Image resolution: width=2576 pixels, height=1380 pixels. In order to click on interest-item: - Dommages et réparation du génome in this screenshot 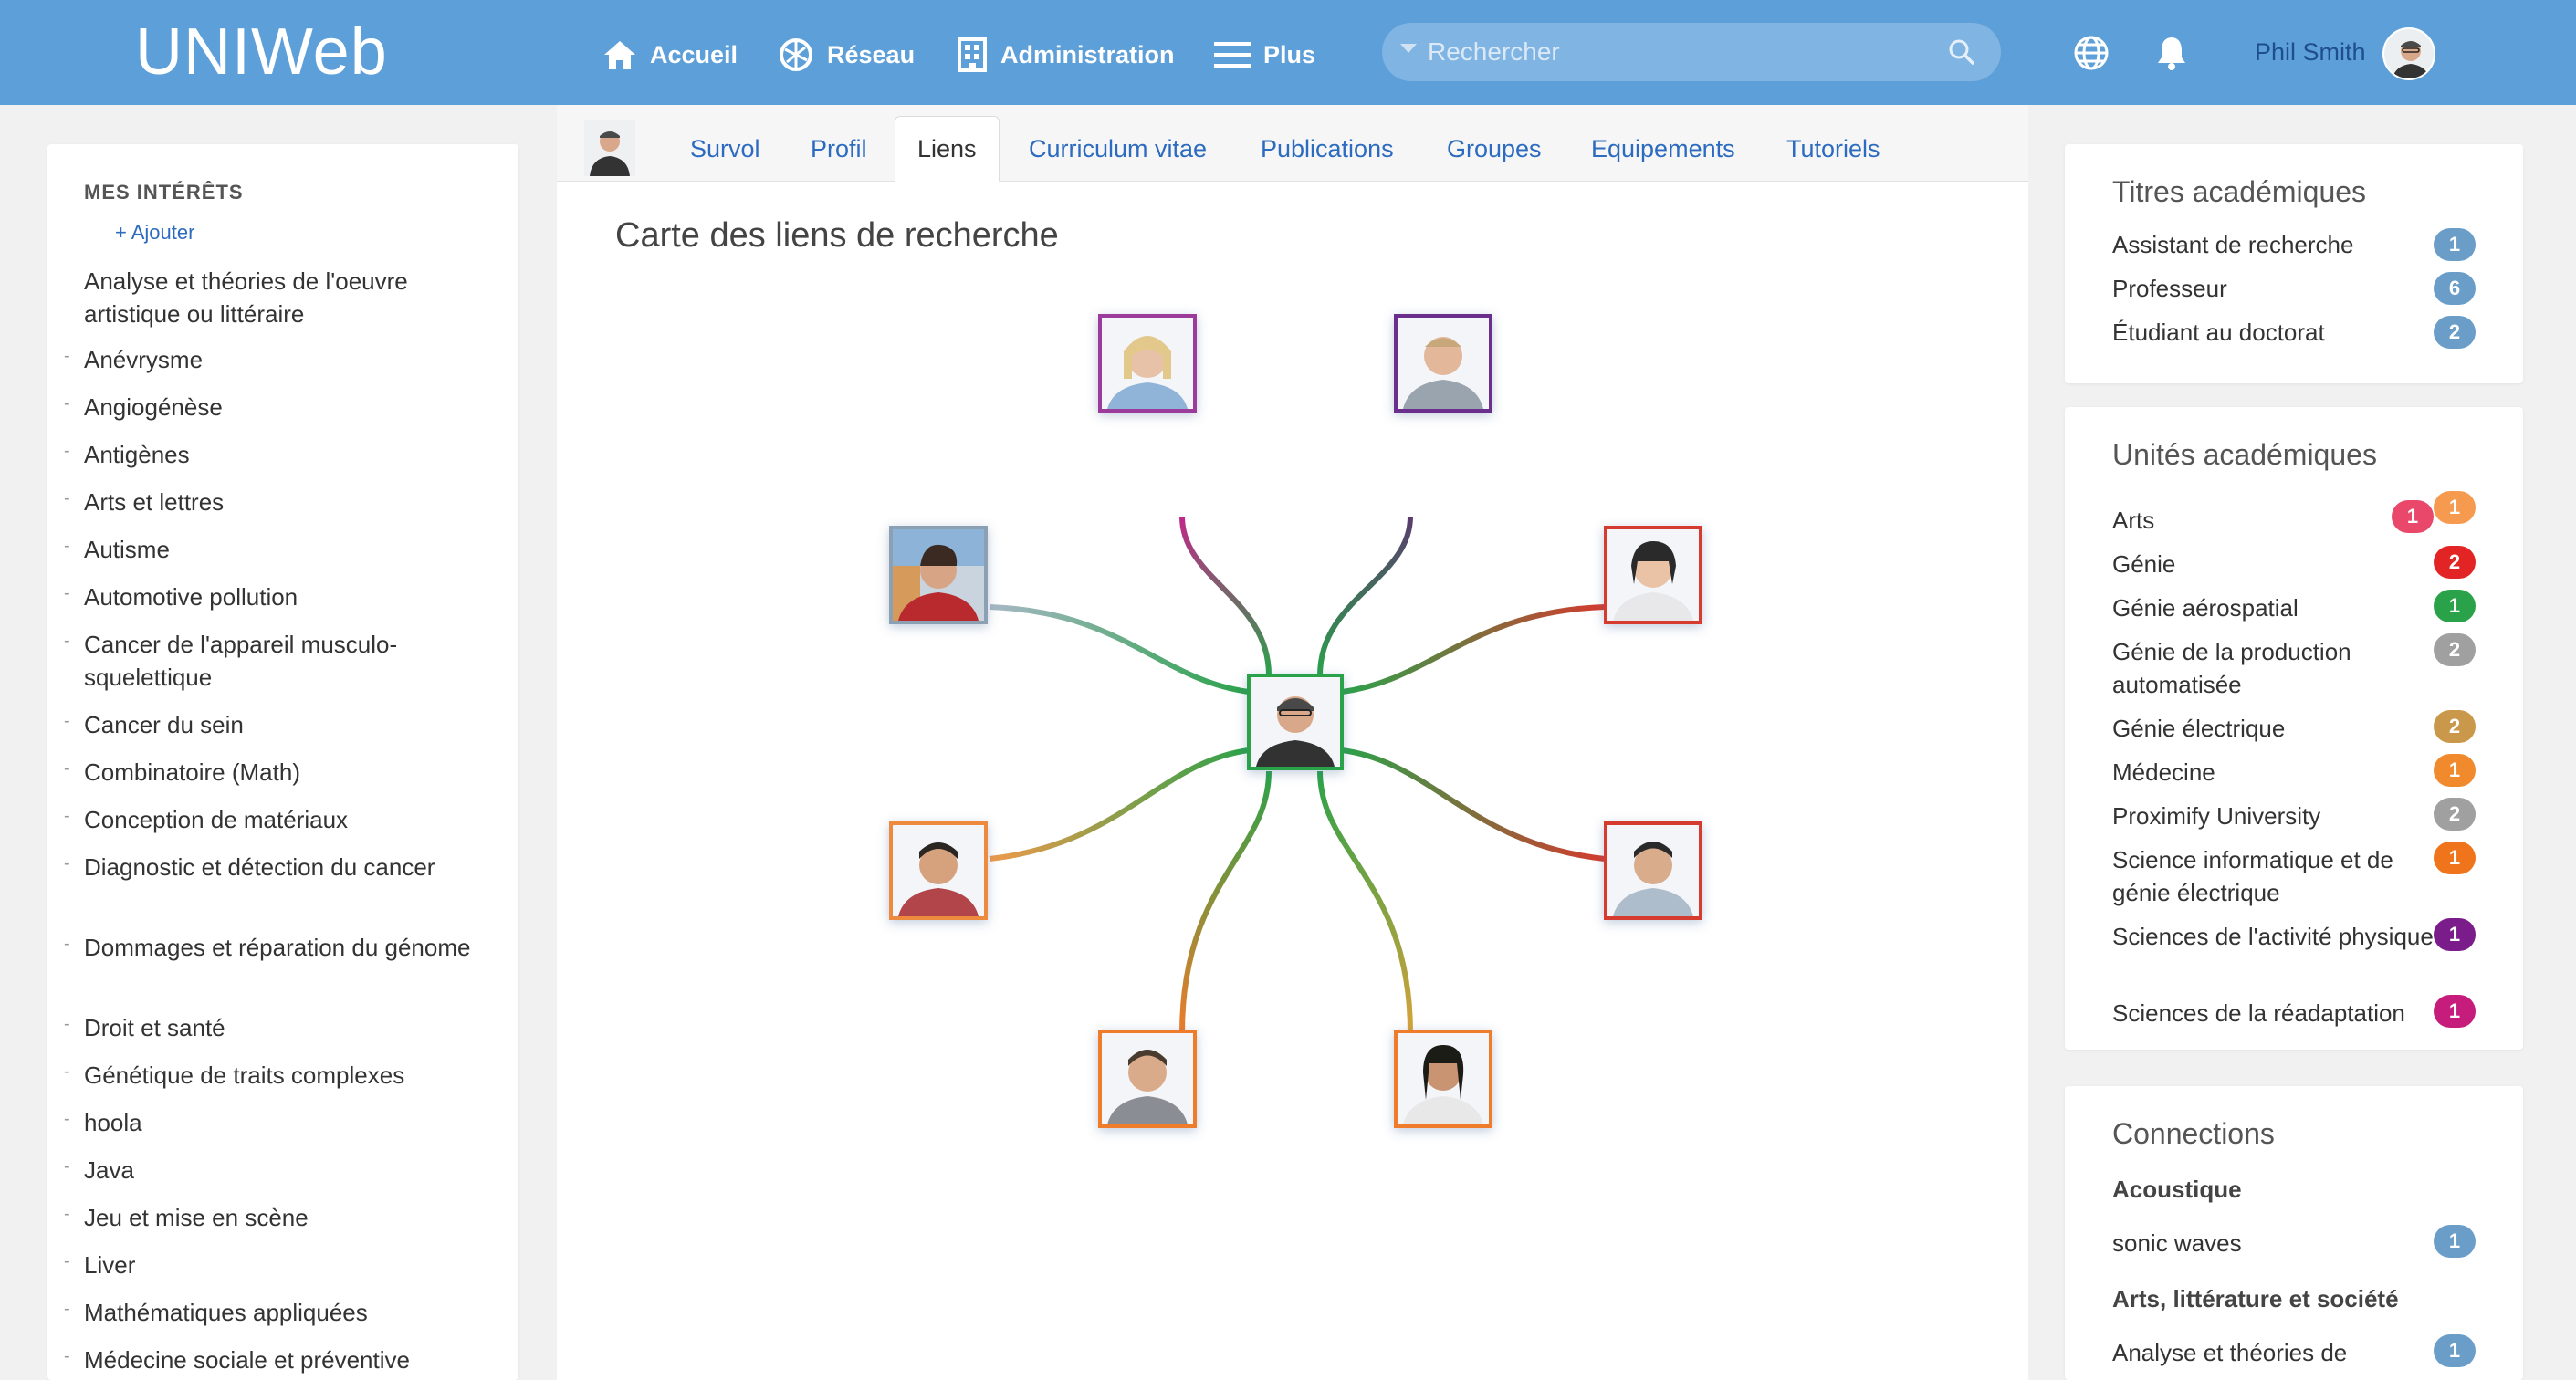, I will do `click(267, 947)`.